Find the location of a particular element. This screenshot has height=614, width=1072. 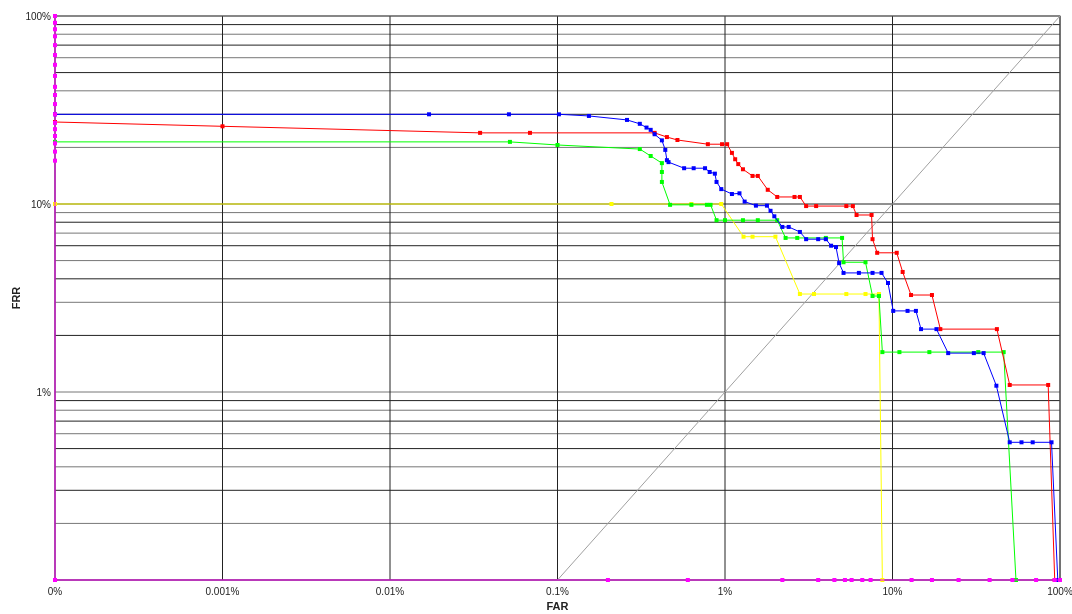

x-tick-label: 100% is located at coordinates (1059, 591).